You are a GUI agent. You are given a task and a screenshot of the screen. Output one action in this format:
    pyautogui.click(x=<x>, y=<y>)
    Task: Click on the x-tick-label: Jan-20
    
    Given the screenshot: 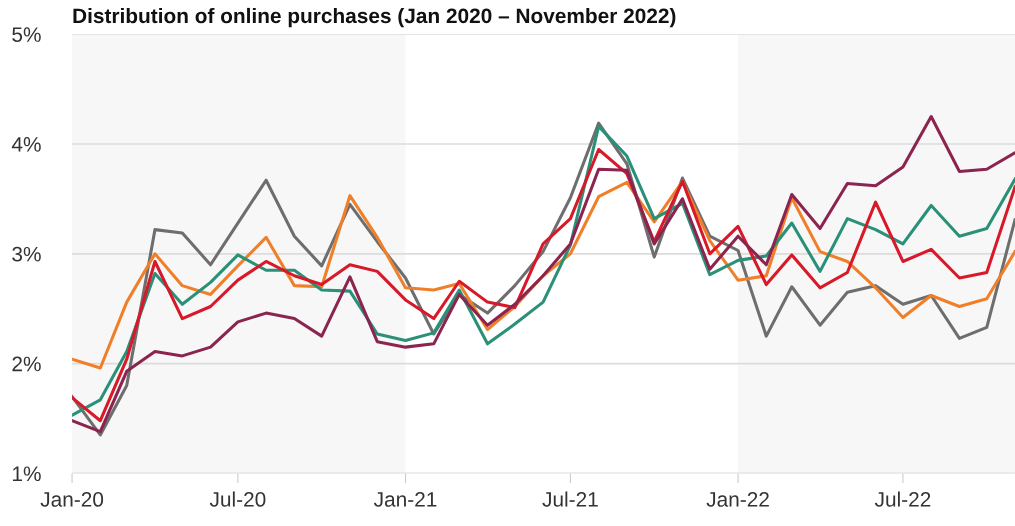 What is the action you would take?
    pyautogui.click(x=72, y=499)
    